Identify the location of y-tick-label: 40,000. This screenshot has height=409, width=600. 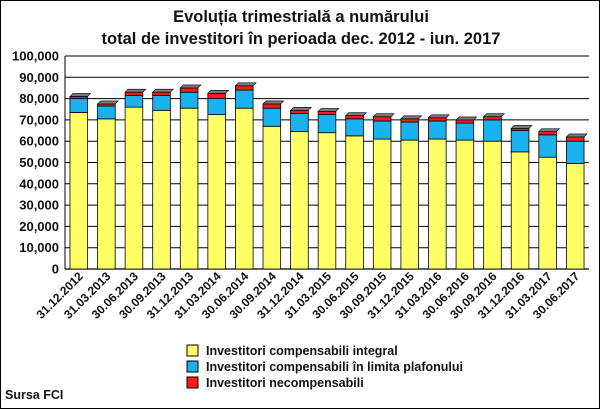
(39, 183).